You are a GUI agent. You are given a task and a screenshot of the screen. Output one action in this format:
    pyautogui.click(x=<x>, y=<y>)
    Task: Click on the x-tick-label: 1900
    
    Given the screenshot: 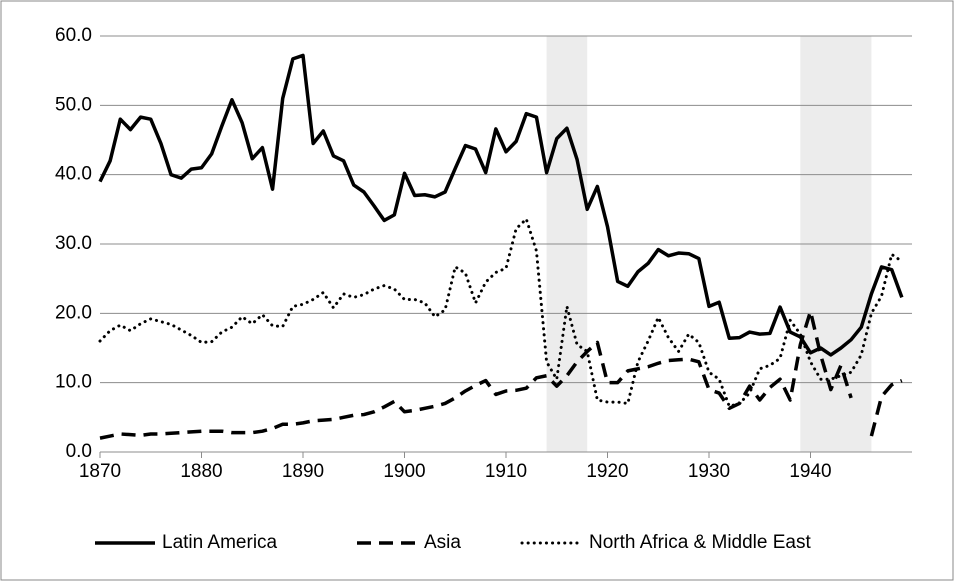 What is the action you would take?
    pyautogui.click(x=404, y=471)
    